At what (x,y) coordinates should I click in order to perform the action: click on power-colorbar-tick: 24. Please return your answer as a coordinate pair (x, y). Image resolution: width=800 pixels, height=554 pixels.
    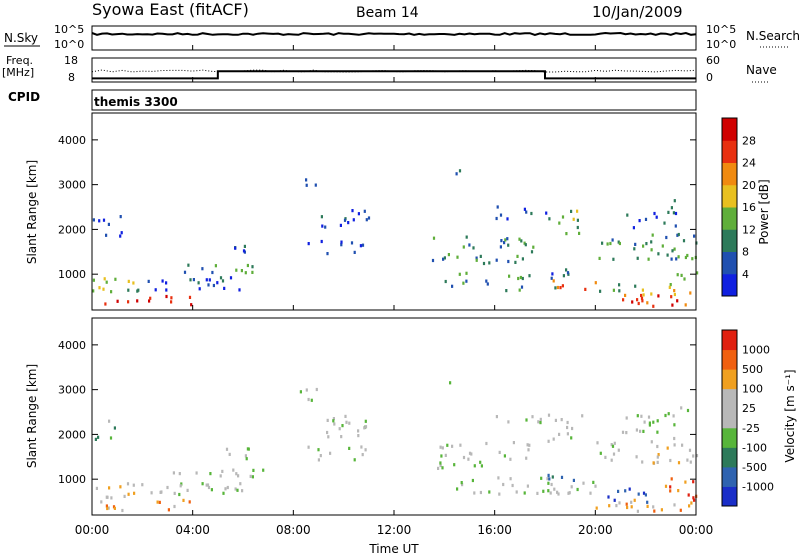
    Looking at the image, I should click on (749, 163).